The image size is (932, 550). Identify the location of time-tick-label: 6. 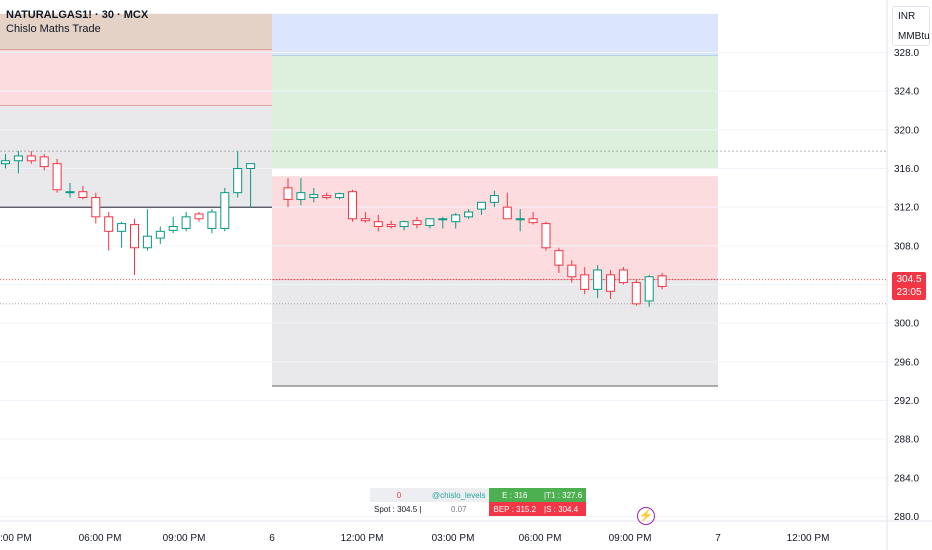
(272, 538).